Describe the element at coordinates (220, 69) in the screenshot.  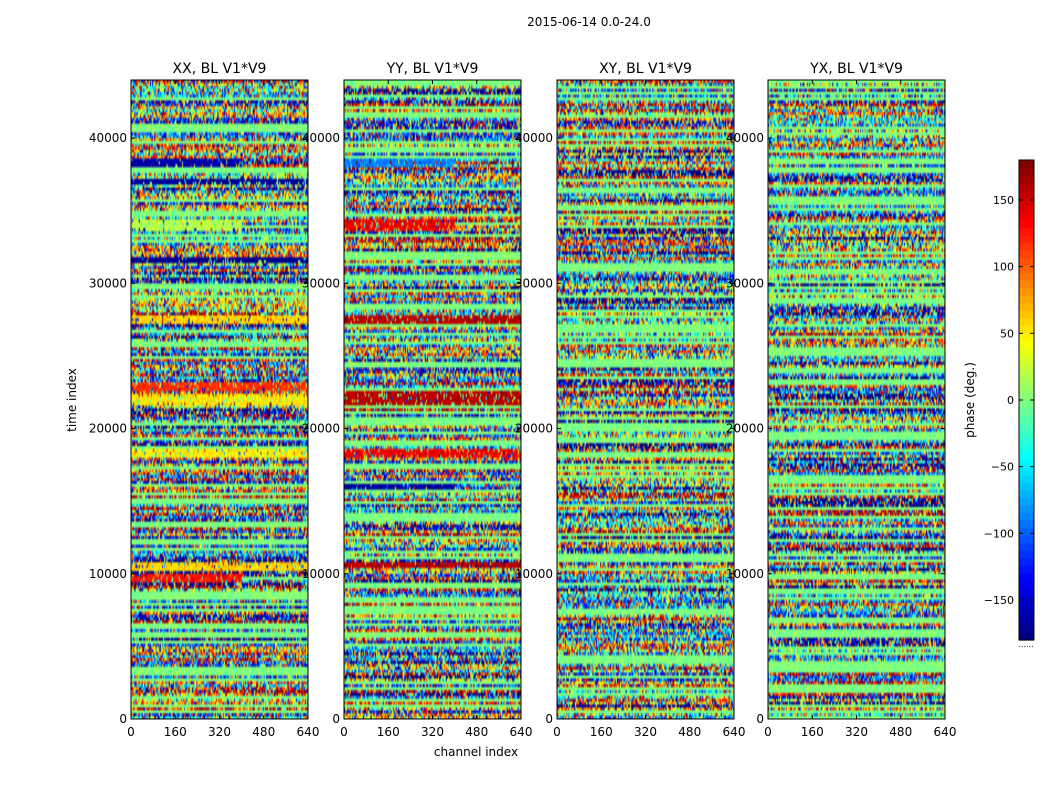
I see `panel-title: XX, BL V1*V9` at that location.